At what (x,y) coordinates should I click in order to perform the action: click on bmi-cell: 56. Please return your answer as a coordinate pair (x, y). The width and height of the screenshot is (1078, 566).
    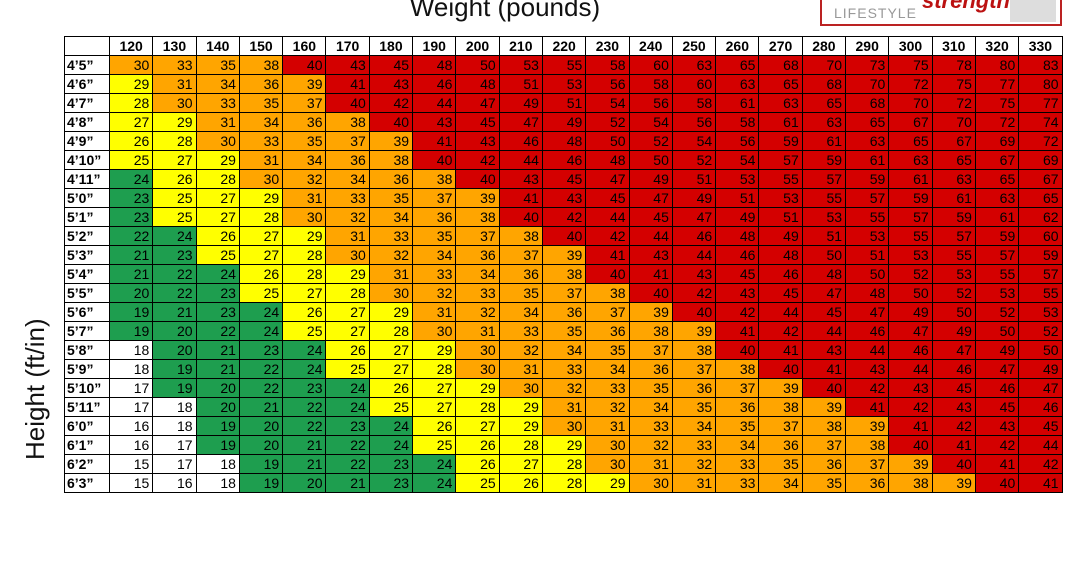
    Looking at the image, I should click on (737, 141).